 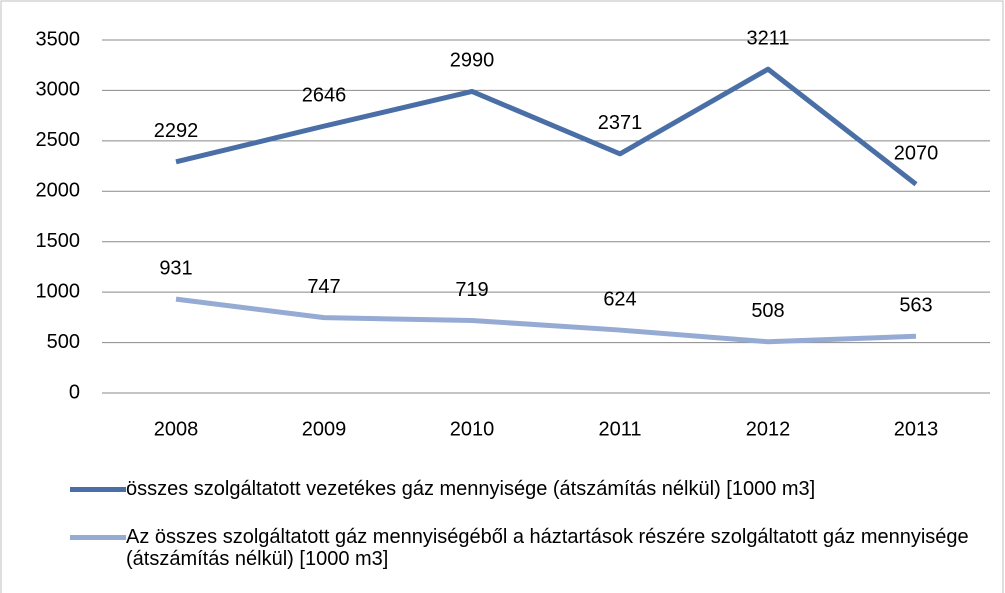 What do you see at coordinates (175, 268) in the screenshot?
I see `data-label: 931` at bounding box center [175, 268].